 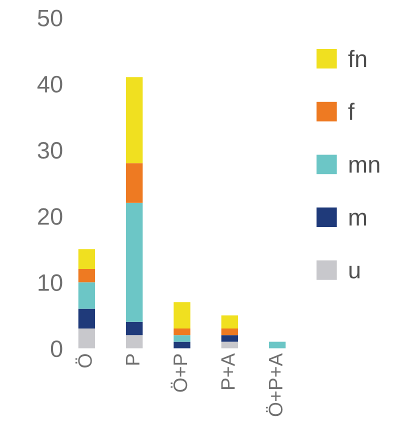 What do you see at coordinates (50, 216) in the screenshot?
I see `y-tick-label: 20` at bounding box center [50, 216].